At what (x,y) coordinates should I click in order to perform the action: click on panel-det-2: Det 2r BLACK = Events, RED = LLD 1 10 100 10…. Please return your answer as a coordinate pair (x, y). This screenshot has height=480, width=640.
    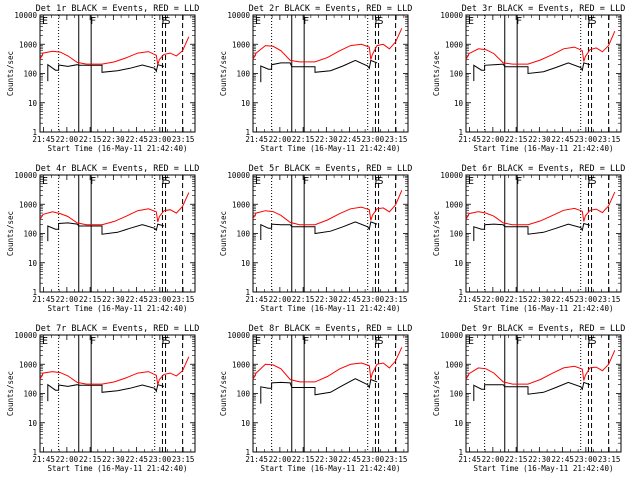
    Looking at the image, I should click on (315, 78).